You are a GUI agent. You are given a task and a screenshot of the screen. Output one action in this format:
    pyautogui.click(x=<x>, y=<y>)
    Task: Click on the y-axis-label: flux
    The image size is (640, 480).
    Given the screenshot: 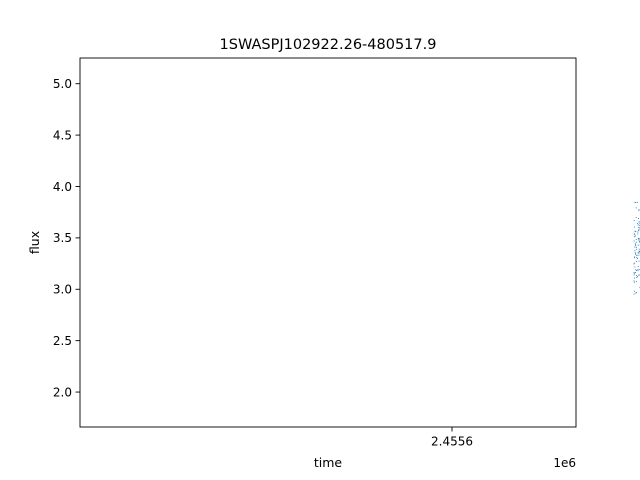 What is the action you would take?
    pyautogui.click(x=34, y=242)
    